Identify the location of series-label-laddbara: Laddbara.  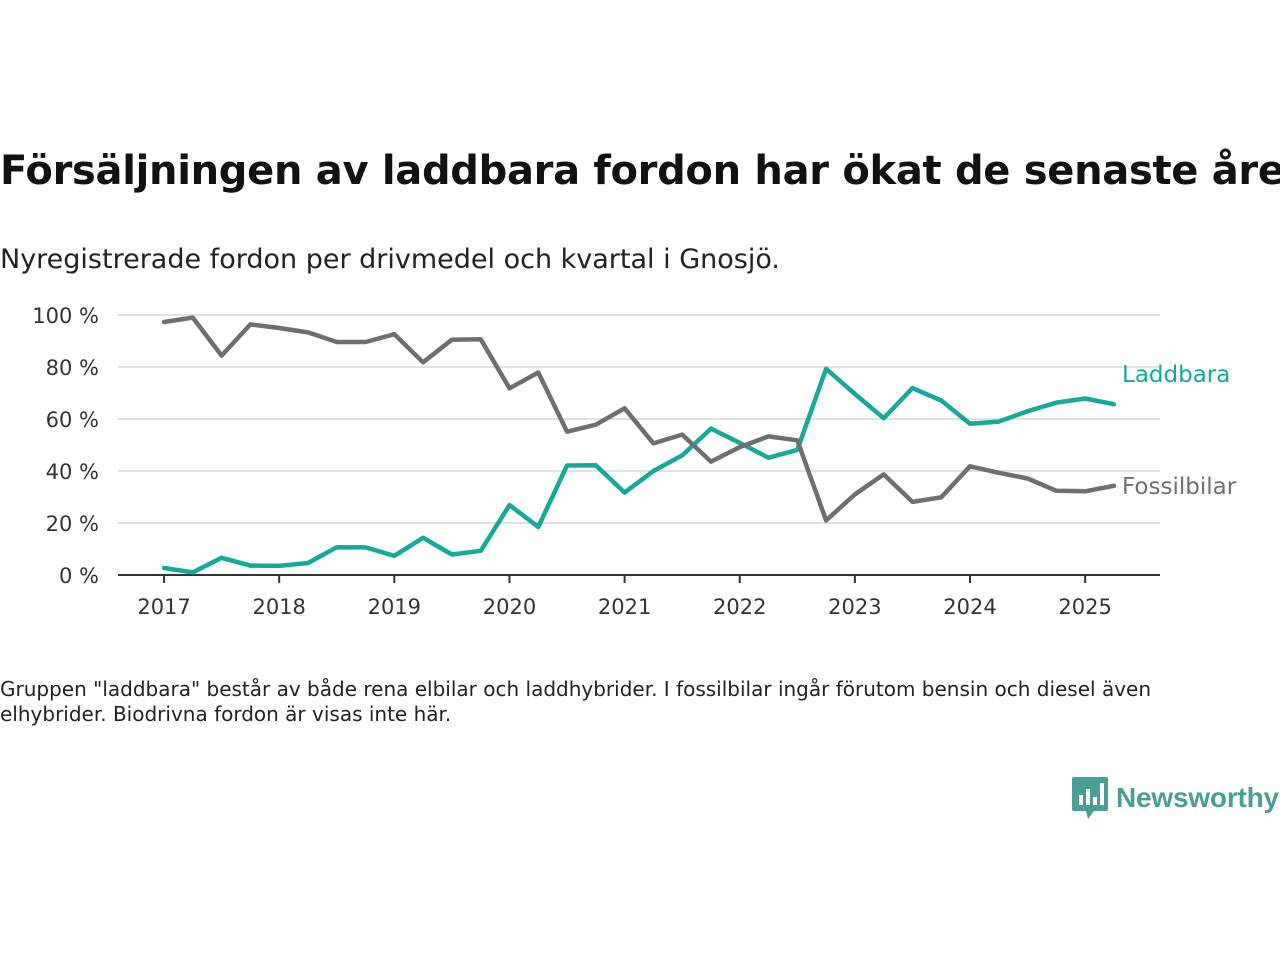
(1176, 375).